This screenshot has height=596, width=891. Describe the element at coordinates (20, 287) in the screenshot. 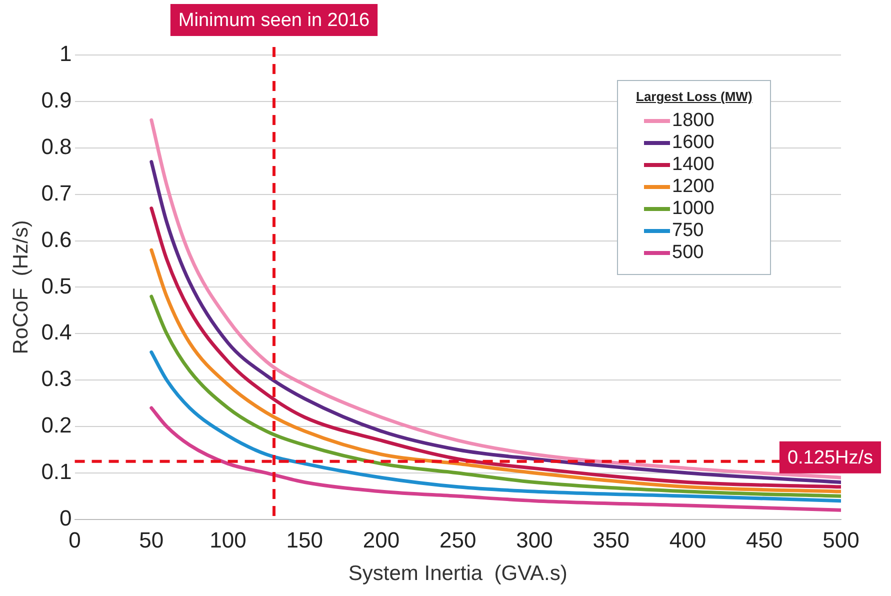

I see `y-axis-title: RoCoF (Hz/s)` at that location.